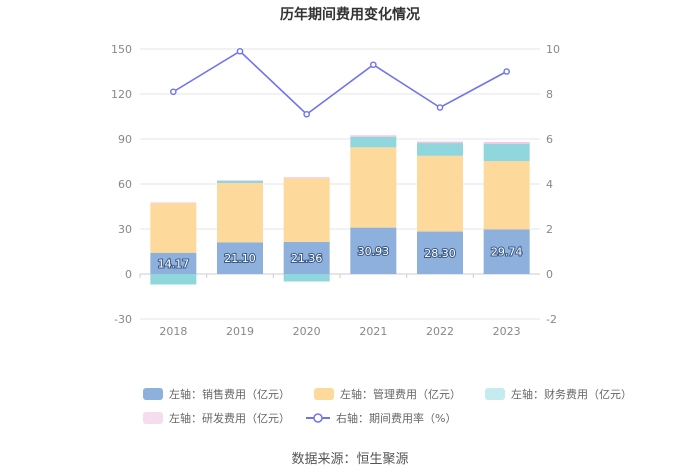 The height and width of the screenshot is (473, 700). I want to click on right-axis-tick-label: 4, so click(549, 184).